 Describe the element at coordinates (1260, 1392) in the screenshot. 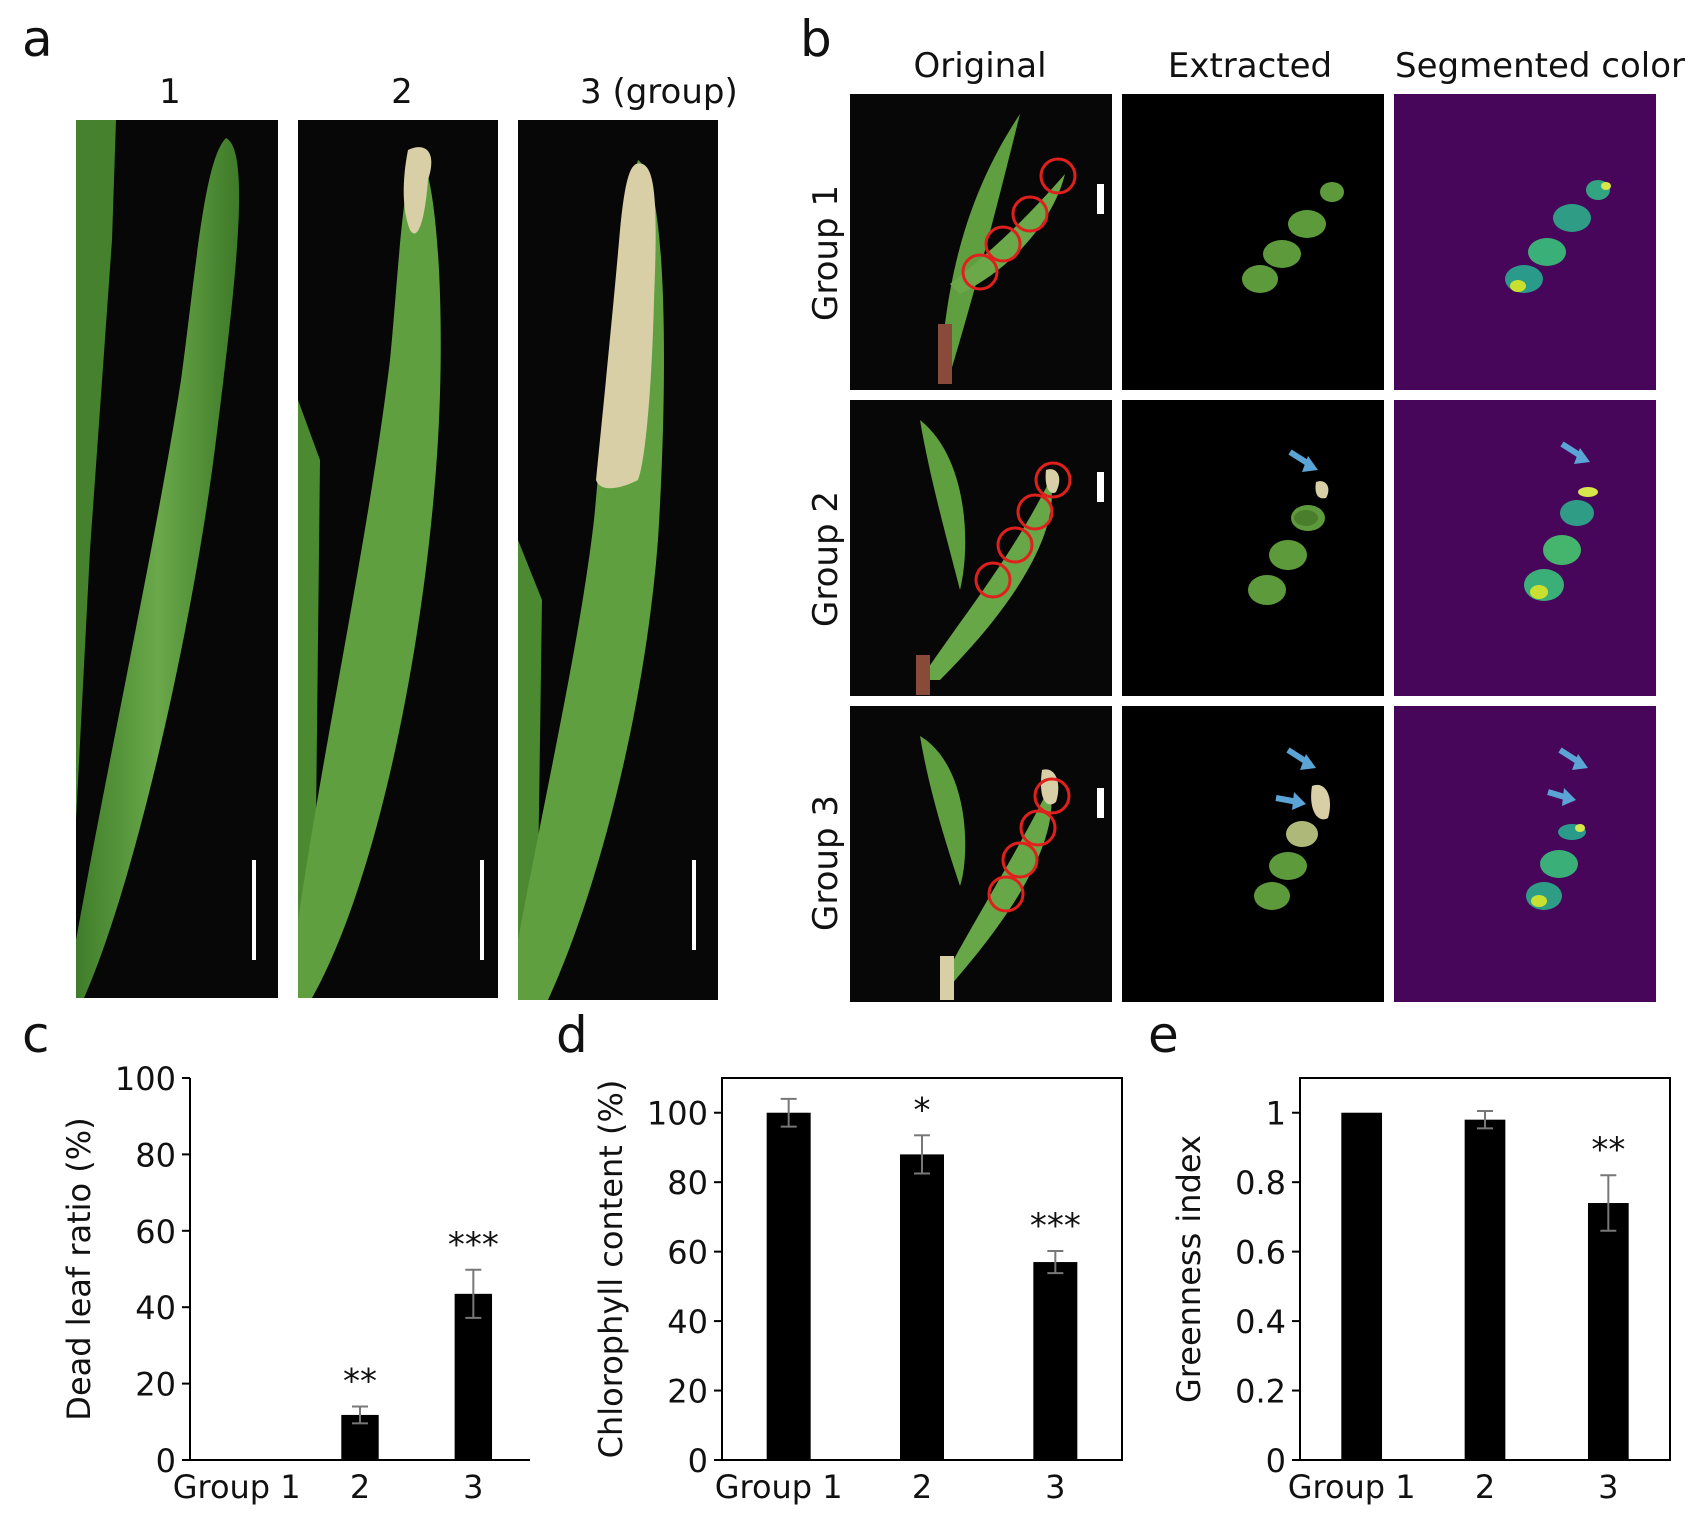

I see `y-tick-label: 0.2` at that location.